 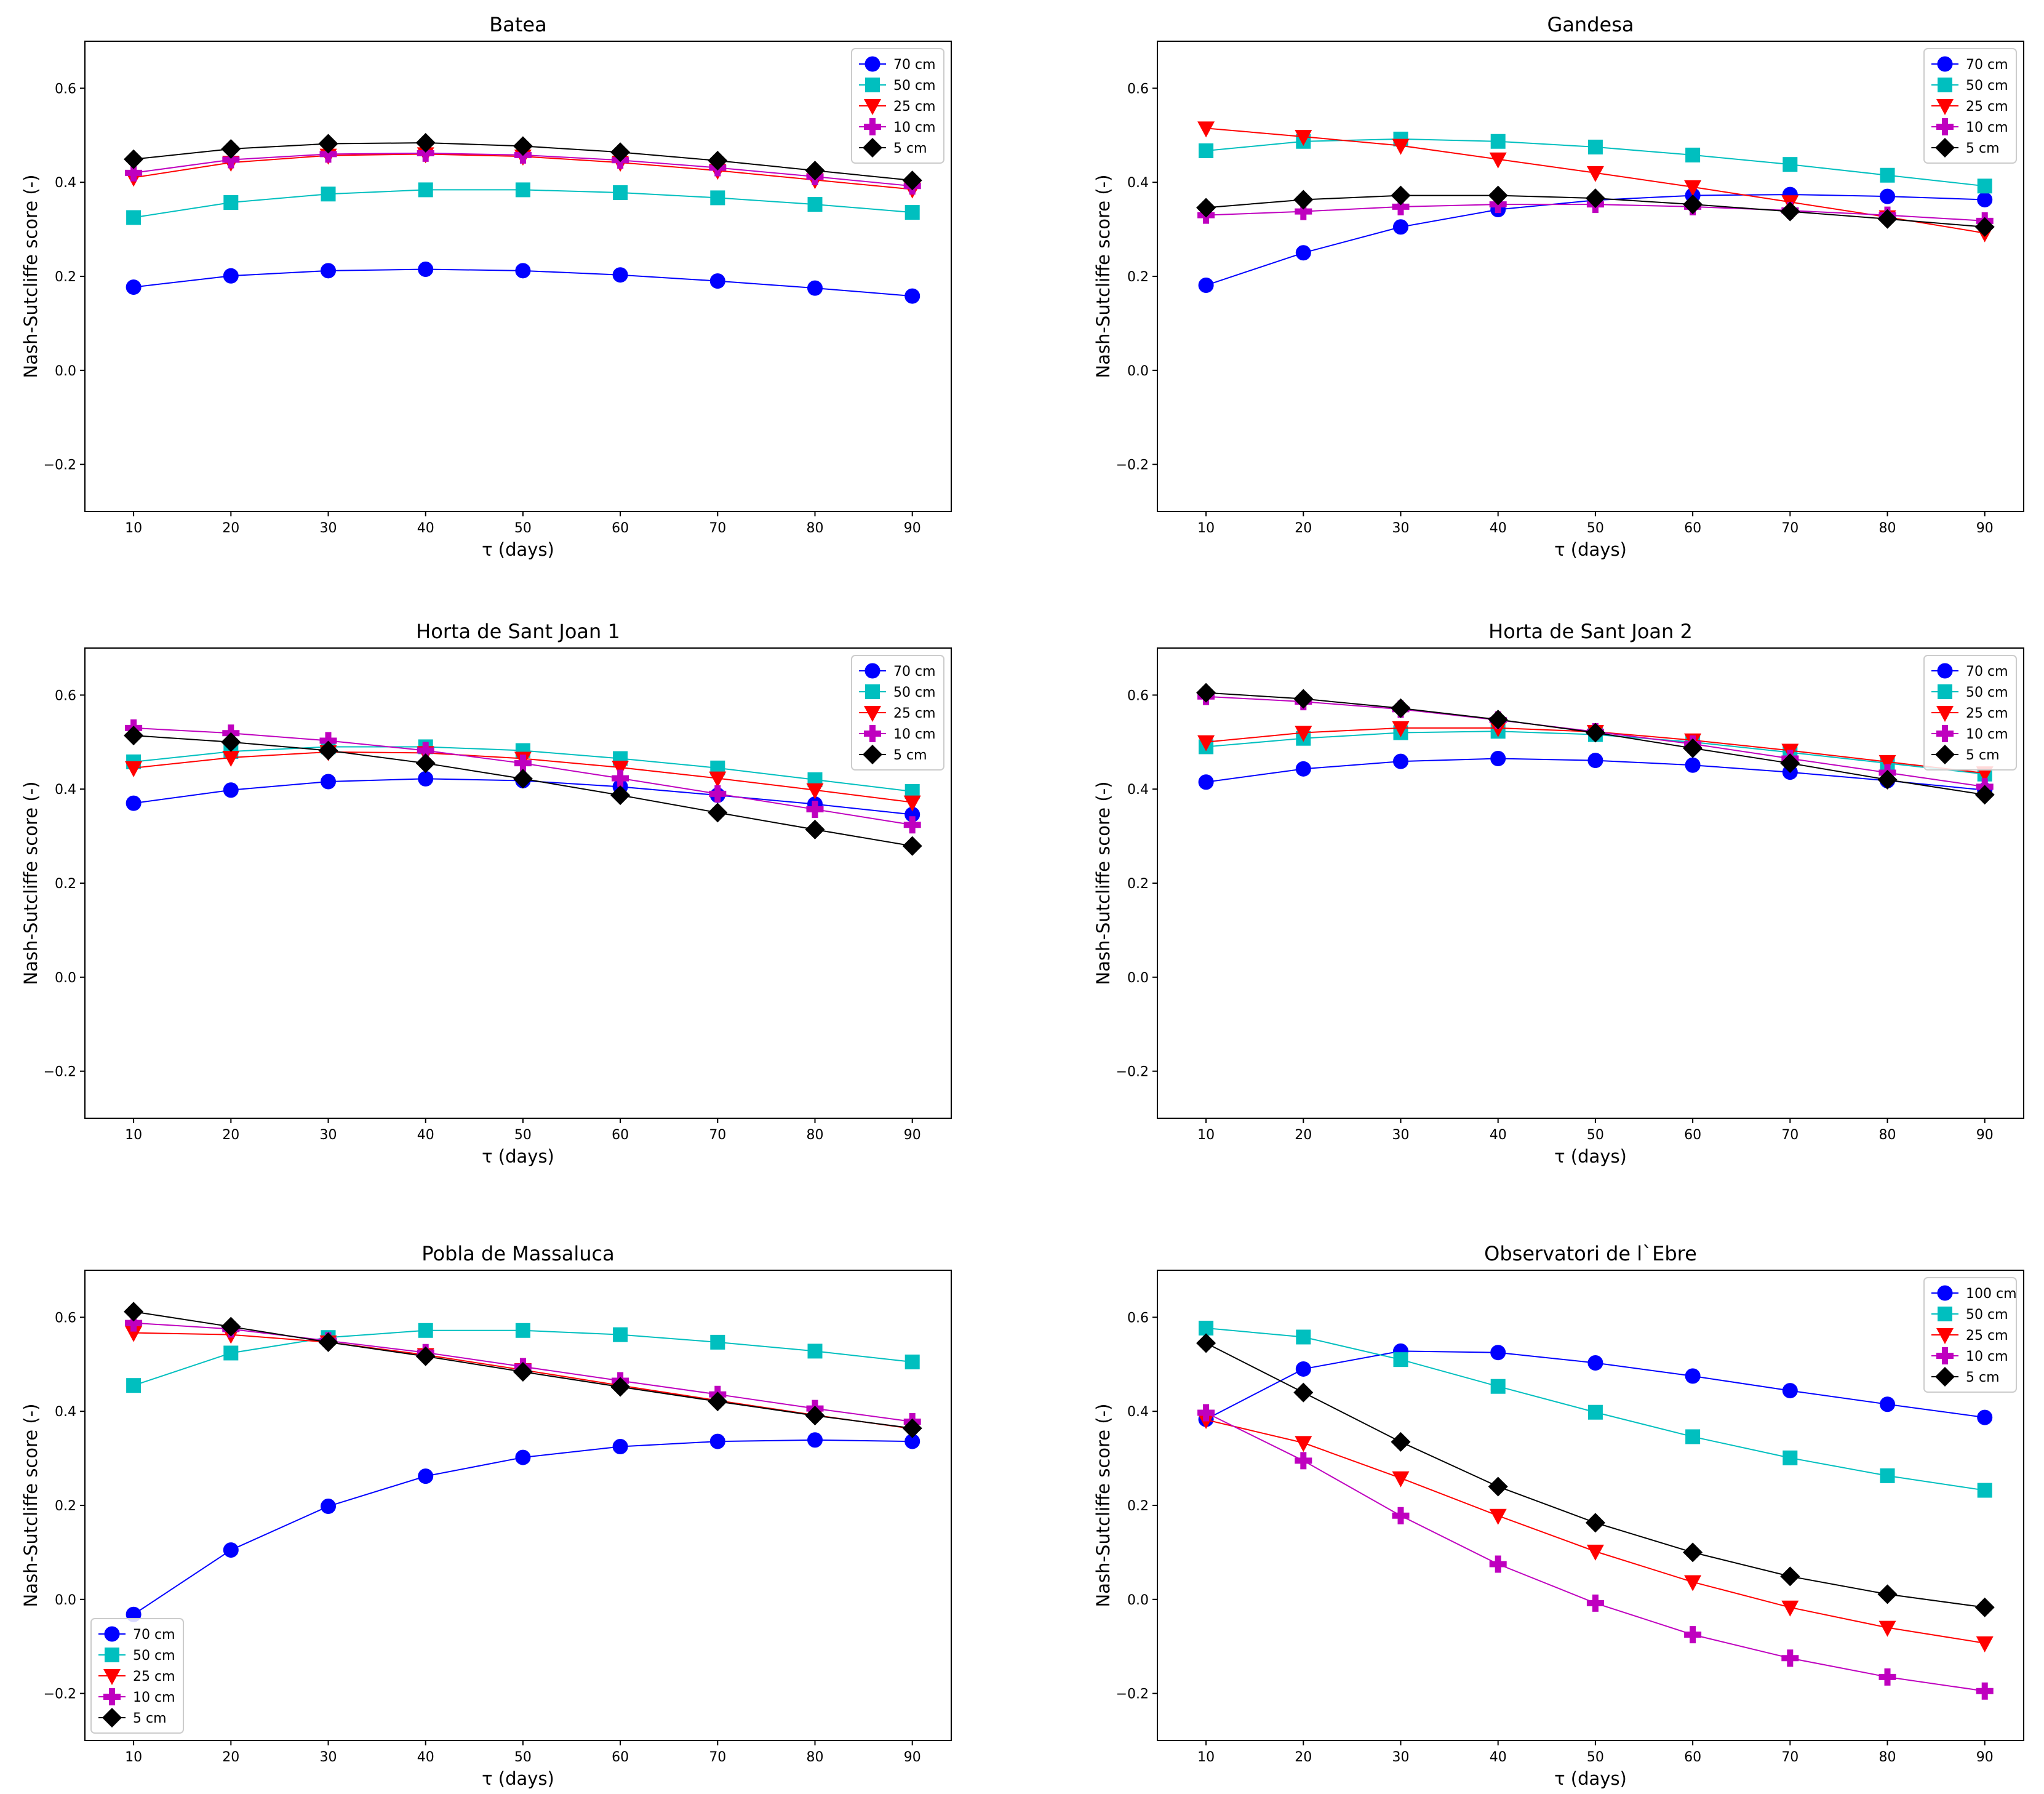 What do you see at coordinates (1498, 1135) in the screenshot?
I see `x-tick-label: 40` at bounding box center [1498, 1135].